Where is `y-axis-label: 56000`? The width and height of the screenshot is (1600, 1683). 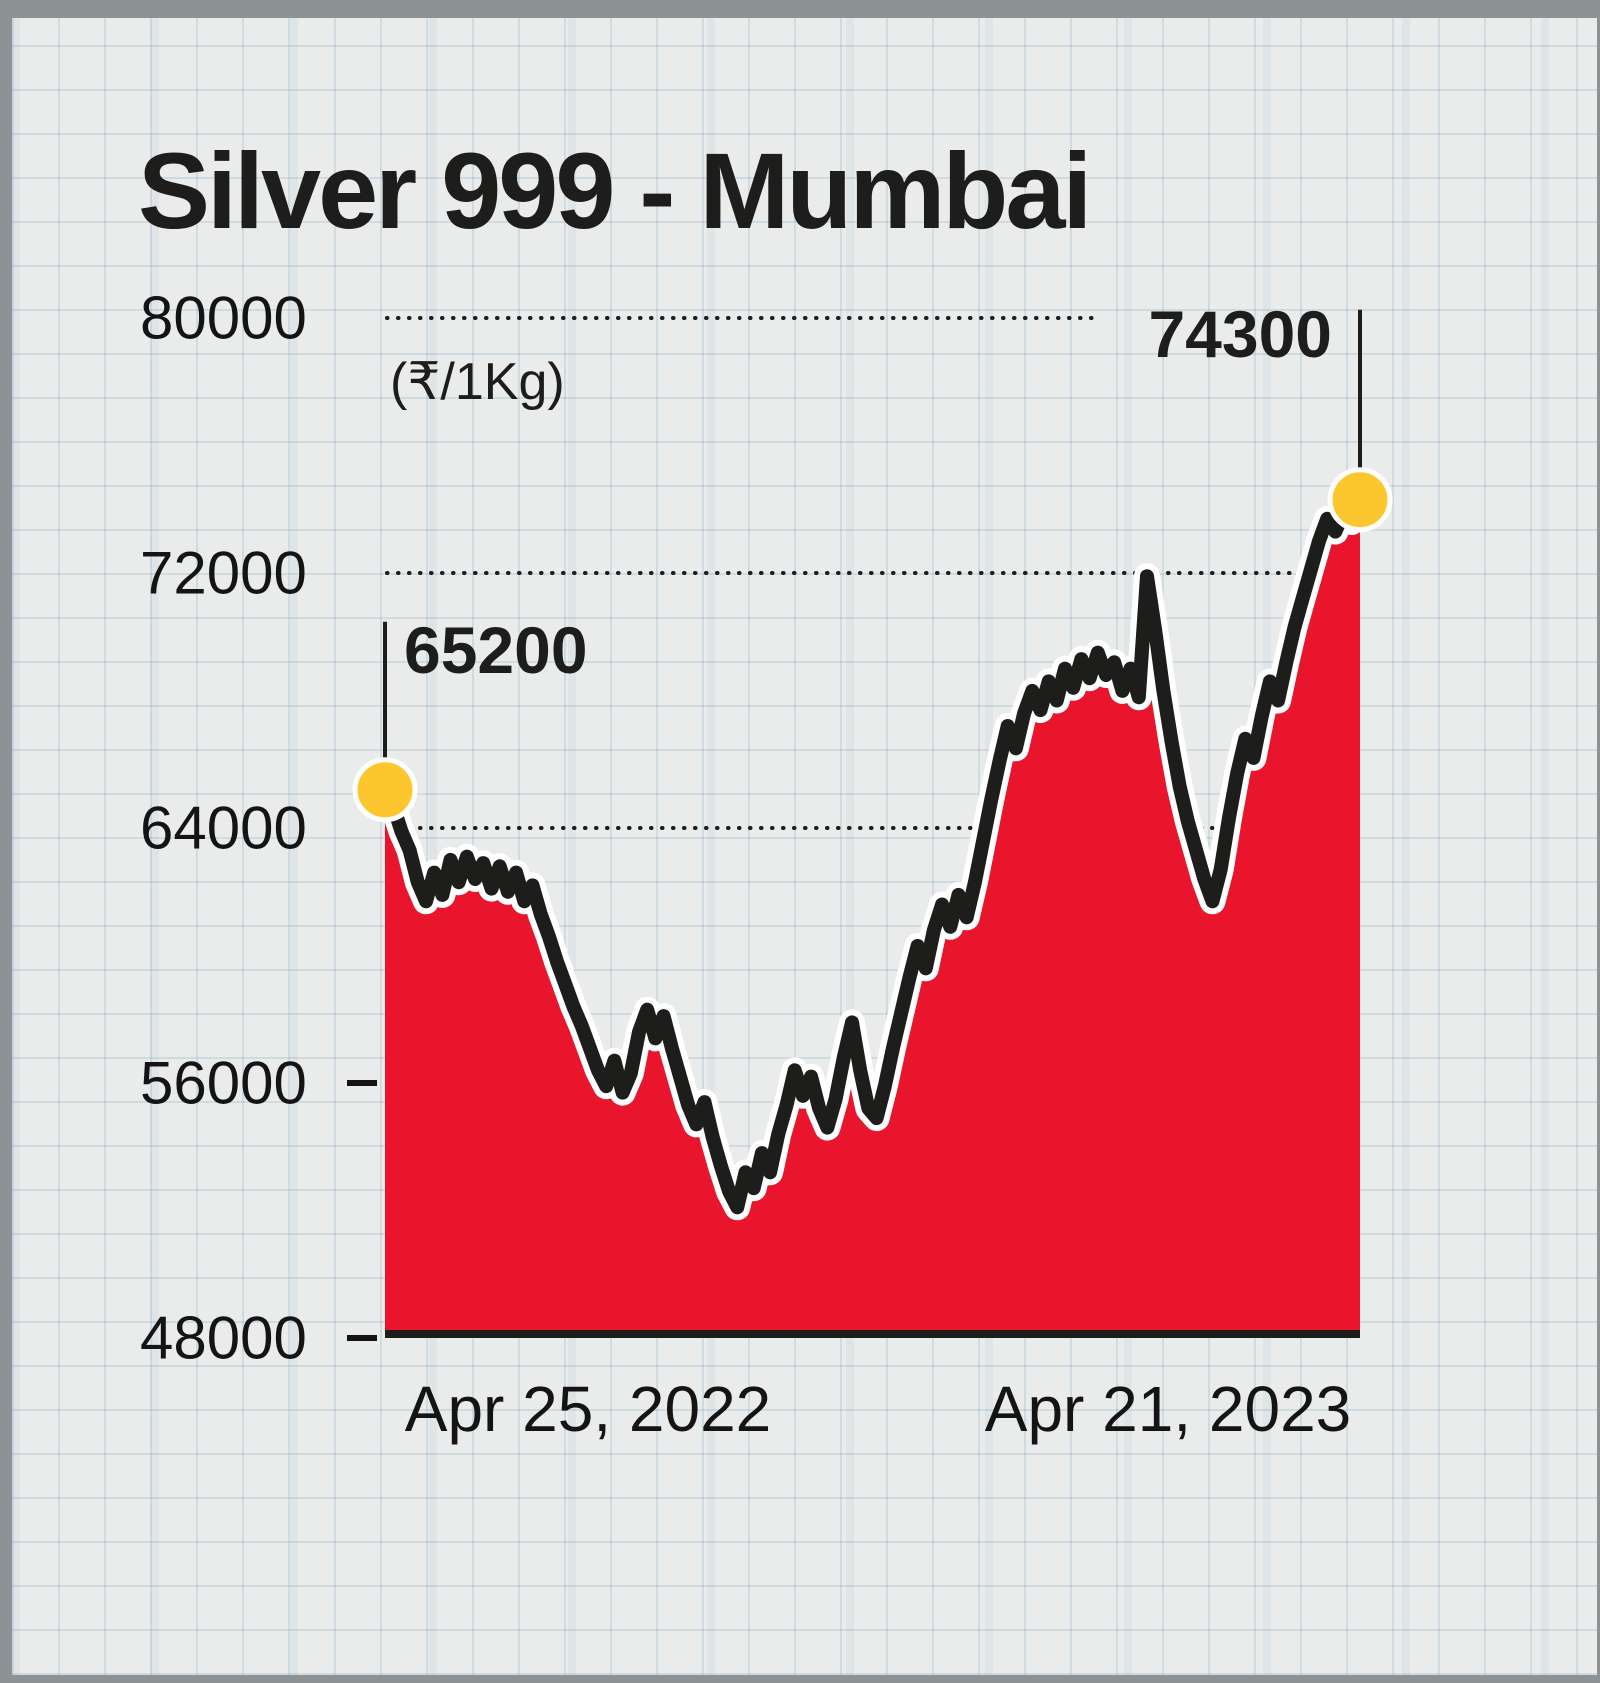 y-axis-label: 56000 is located at coordinates (223, 1083).